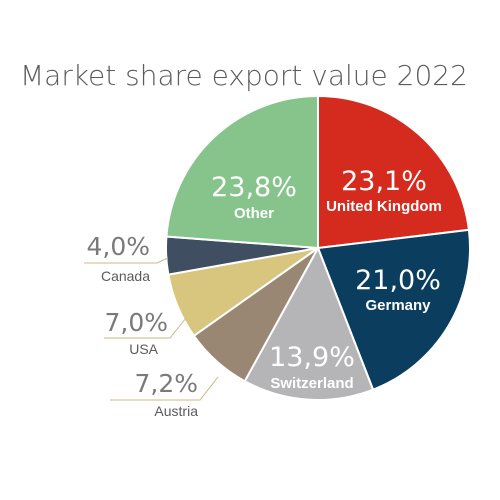 This screenshot has height=500, width=500. I want to click on leader-line-austria, so click(164, 388).